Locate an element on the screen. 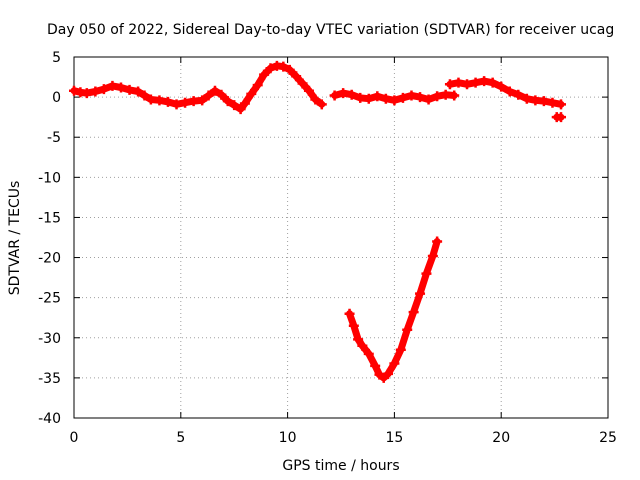 The width and height of the screenshot is (640, 480). x-tick-label: 15 is located at coordinates (394, 438).